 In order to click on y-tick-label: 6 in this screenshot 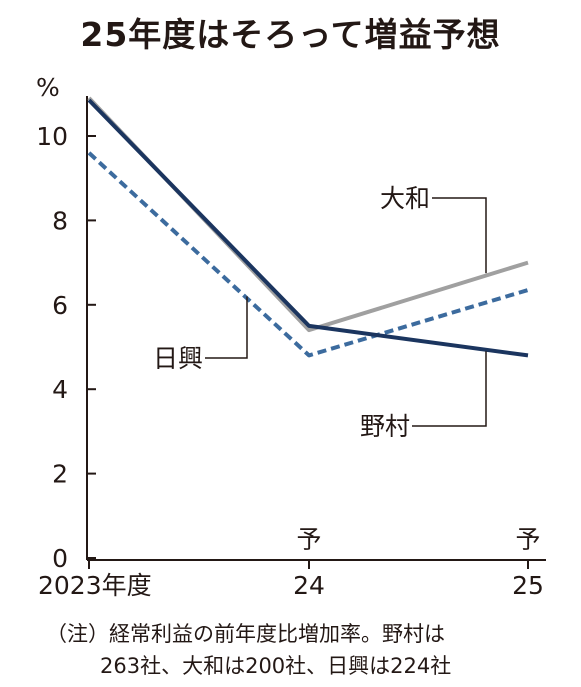, I will do `click(60, 305)`.